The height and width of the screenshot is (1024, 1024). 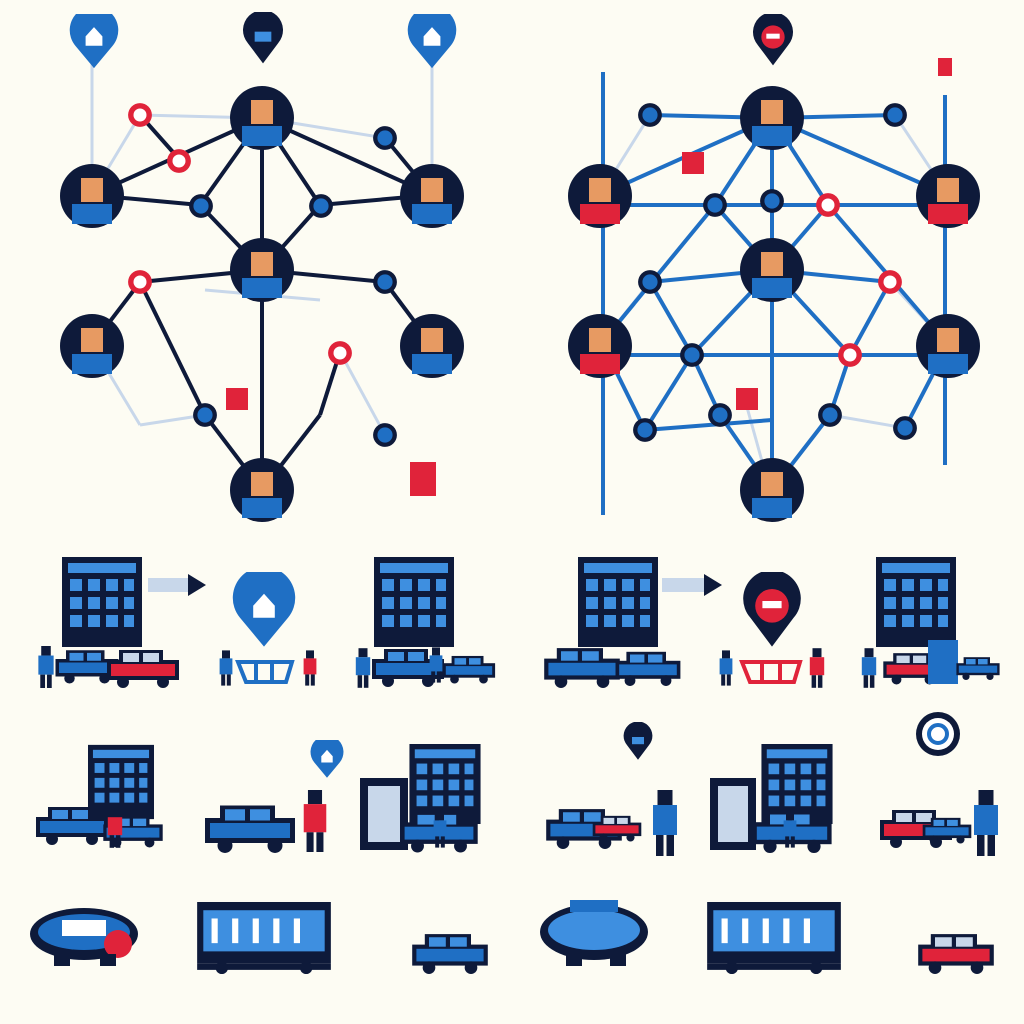 I want to click on blue-bus-pin-icon, so click(x=263, y=38).